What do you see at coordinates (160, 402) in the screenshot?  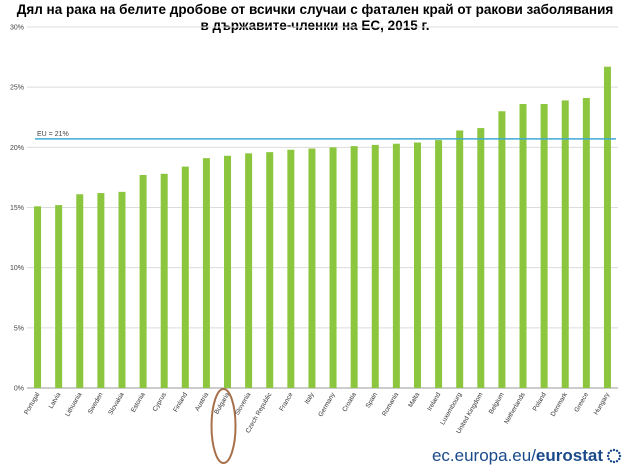 I see `x-tick-label: Cyprus` at bounding box center [160, 402].